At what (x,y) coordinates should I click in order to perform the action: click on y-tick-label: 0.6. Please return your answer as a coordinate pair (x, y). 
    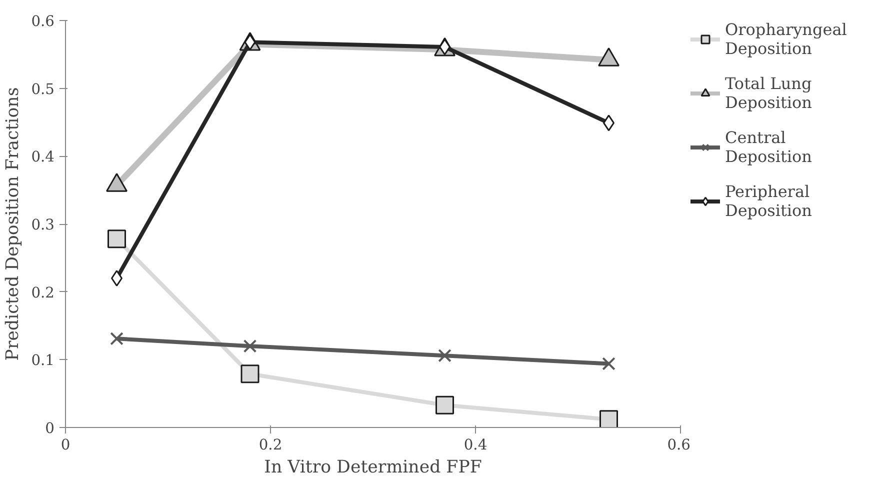
    Looking at the image, I should click on (43, 21).